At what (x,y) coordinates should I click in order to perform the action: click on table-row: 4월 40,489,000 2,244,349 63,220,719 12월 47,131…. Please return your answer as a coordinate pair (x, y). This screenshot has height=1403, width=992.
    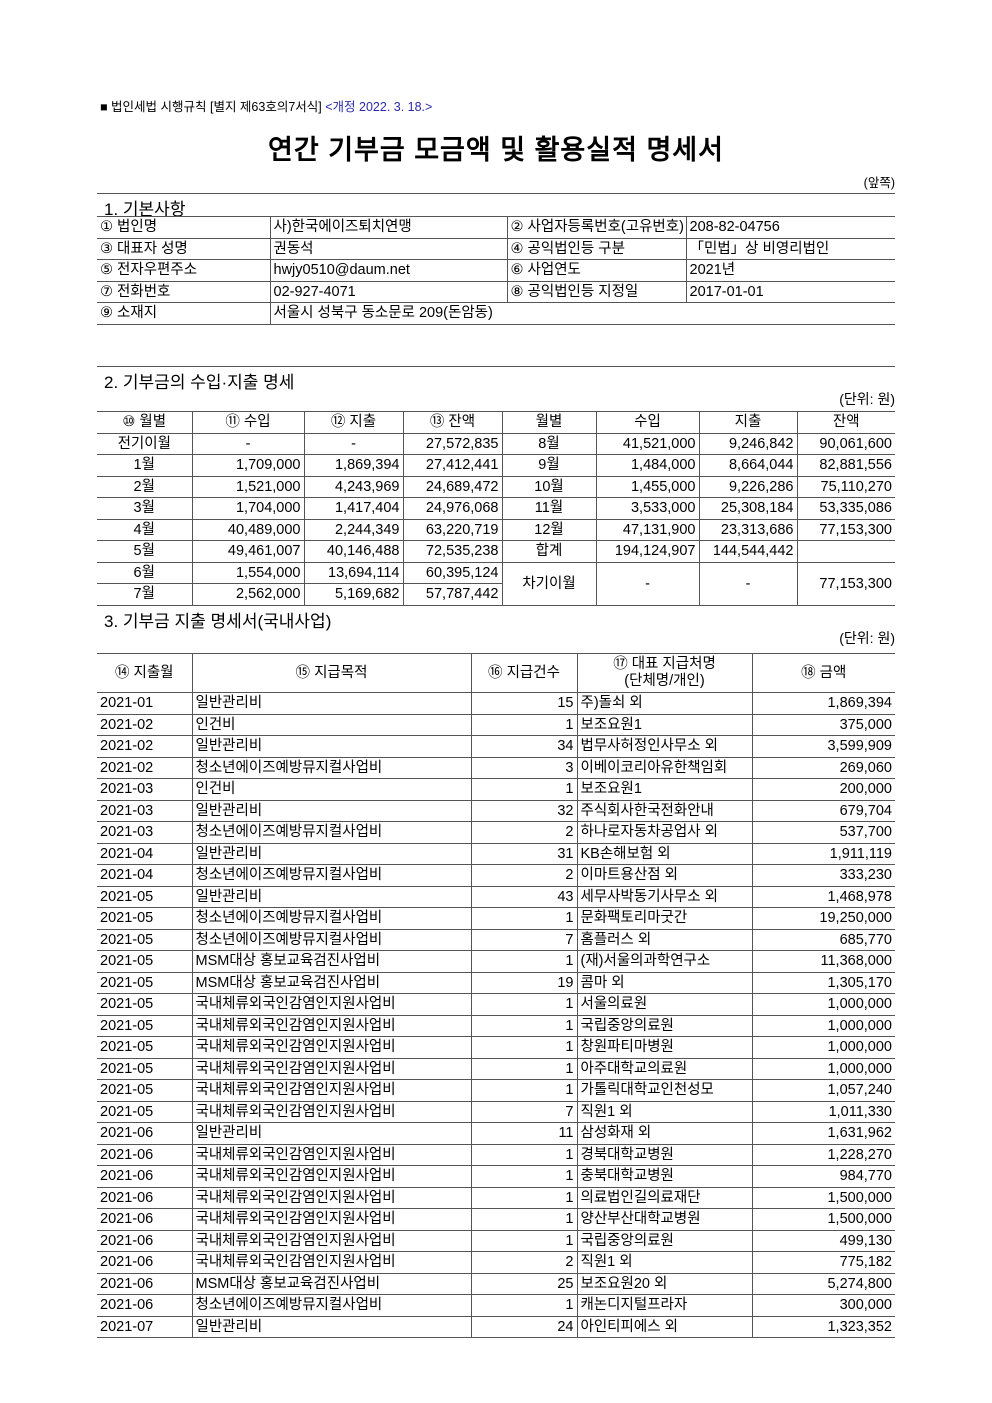
    Looking at the image, I should click on (496, 529).